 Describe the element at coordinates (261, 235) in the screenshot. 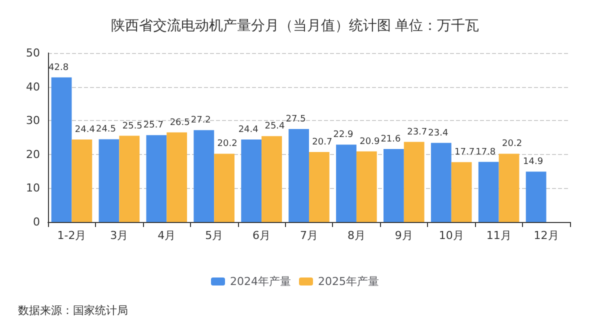

I see `x-tick-label: 6月` at that location.